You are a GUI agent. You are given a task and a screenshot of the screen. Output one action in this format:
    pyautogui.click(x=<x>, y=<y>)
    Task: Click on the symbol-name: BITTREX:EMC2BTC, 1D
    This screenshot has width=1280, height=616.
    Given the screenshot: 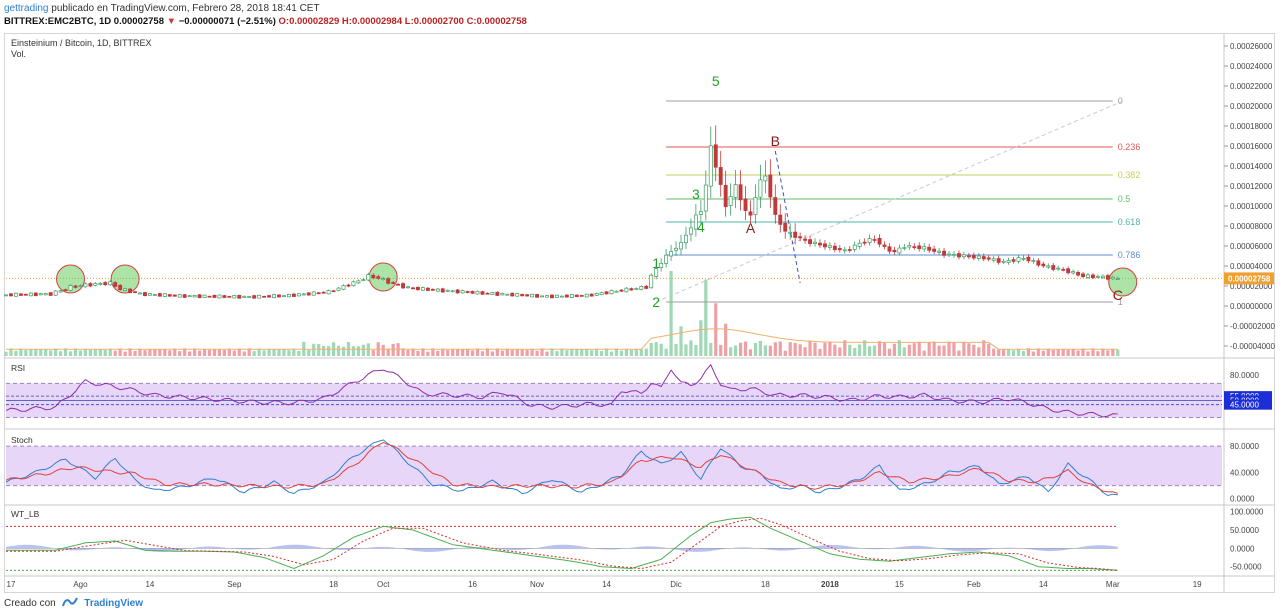 What is the action you would take?
    pyautogui.click(x=58, y=21)
    